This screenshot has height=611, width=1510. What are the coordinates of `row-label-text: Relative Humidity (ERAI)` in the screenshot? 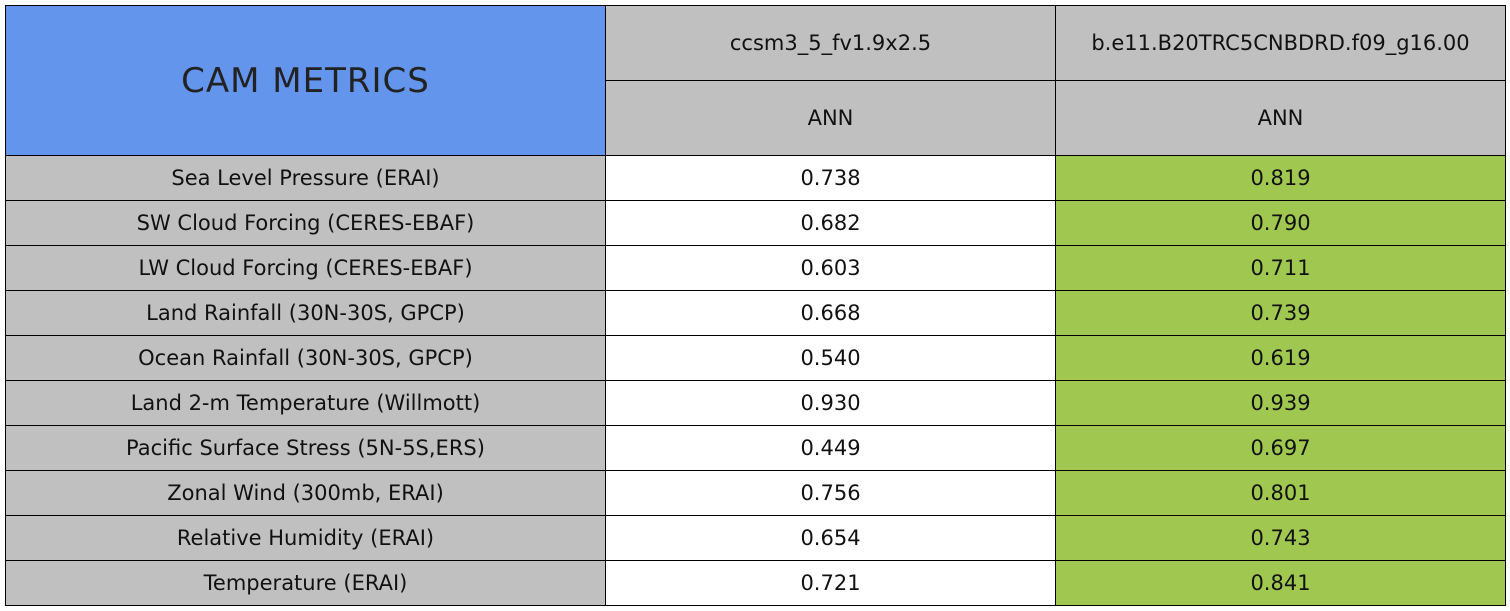 It's located at (305, 538).